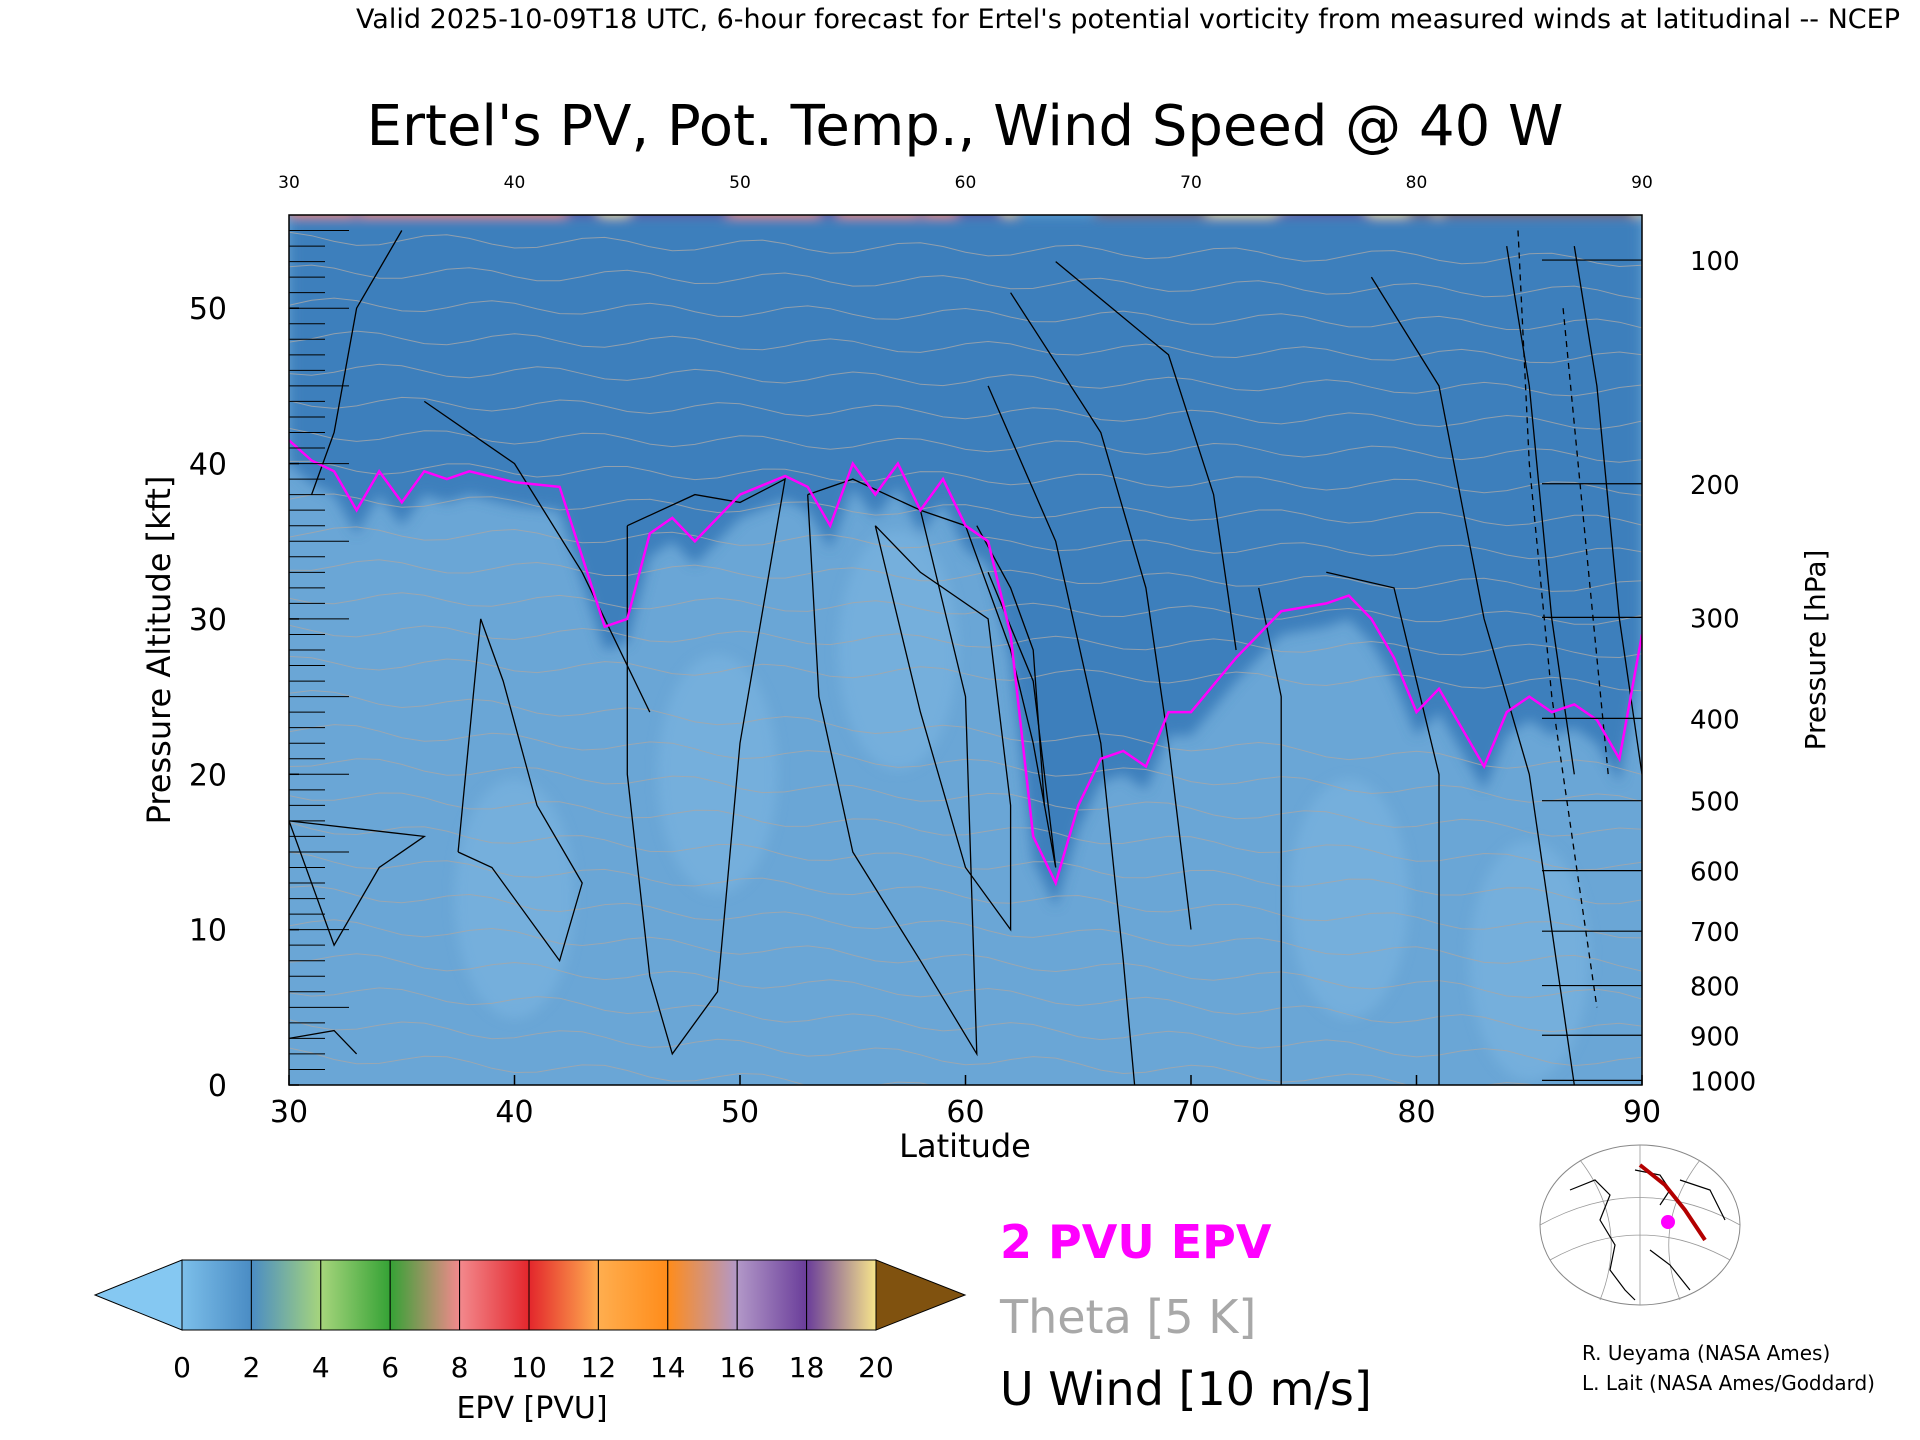  I want to click on x-top-tick-label-6: 90, so click(1642, 183).